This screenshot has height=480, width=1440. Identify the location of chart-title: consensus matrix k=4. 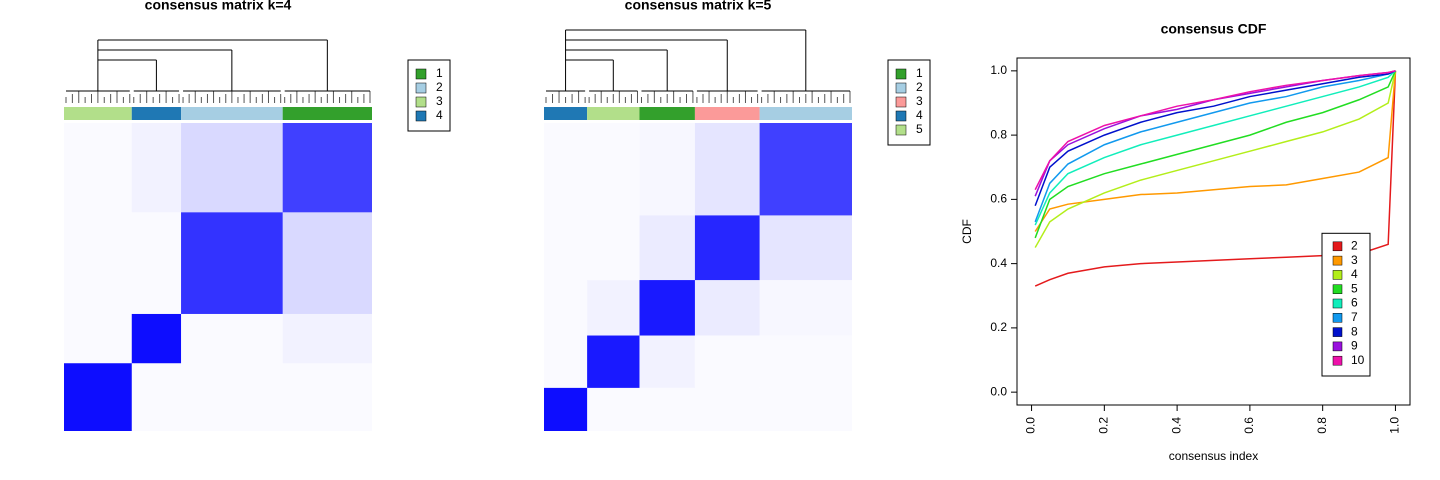
(218, 6).